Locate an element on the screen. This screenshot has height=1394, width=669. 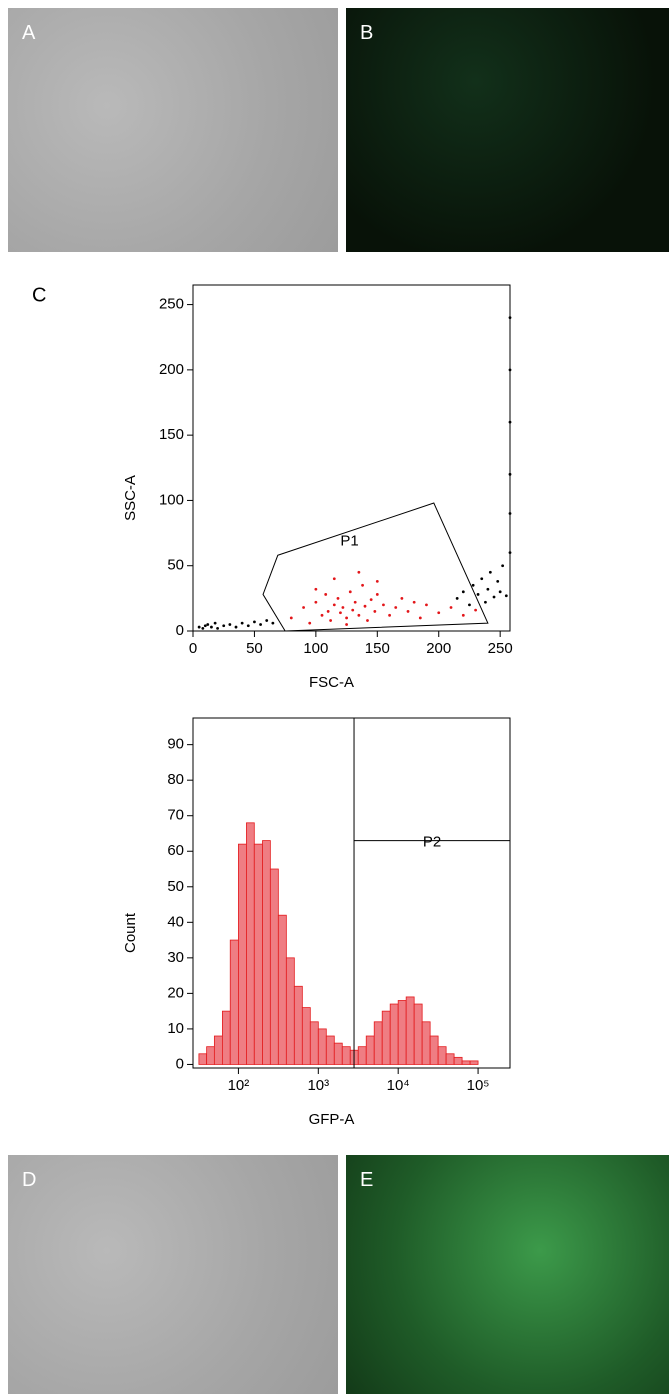
y-tick-label: 30 is located at coordinates (175, 957).